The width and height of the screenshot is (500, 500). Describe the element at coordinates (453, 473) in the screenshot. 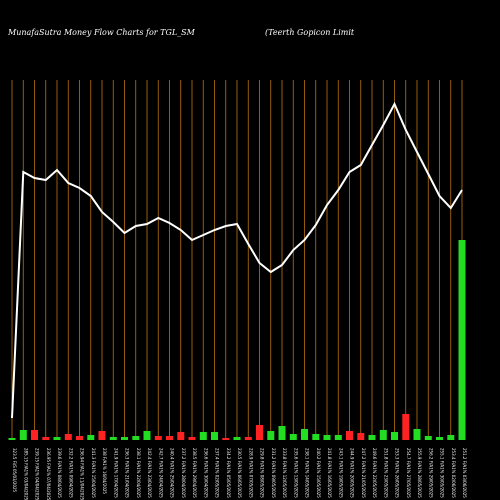

I see `x-tick-label: 253.4 F/A1% 02/06/2025` at that location.